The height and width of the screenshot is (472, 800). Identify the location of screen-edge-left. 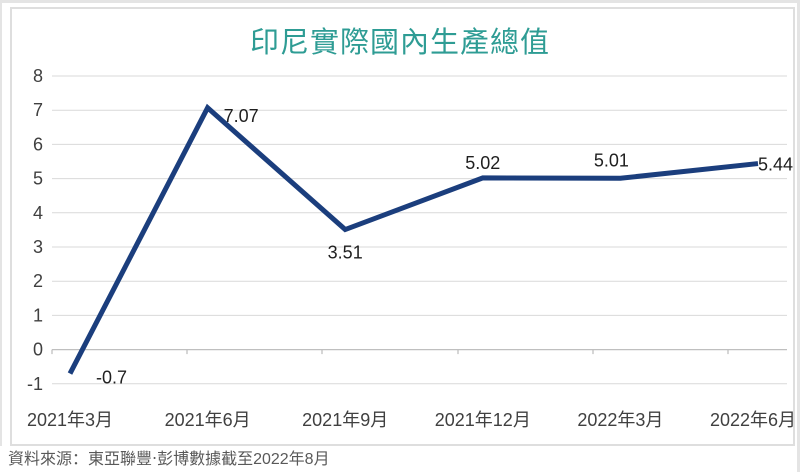
(1, 223).